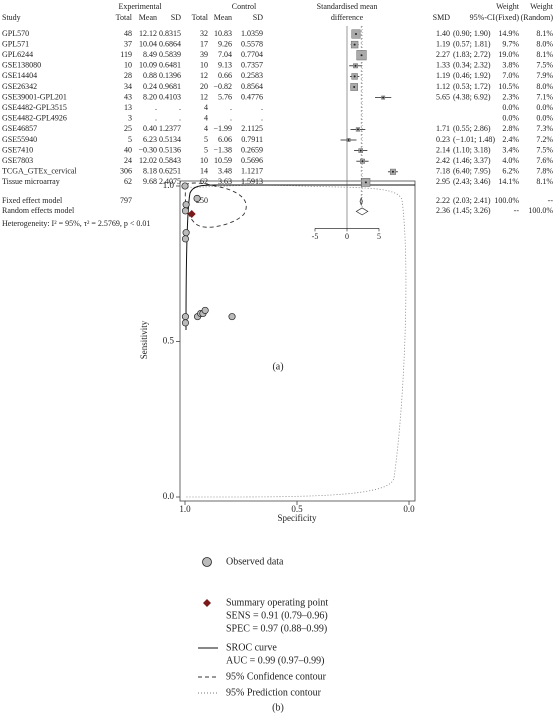 The image size is (556, 715). I want to click on cell: (0.53; 1.72), so click(472, 86).